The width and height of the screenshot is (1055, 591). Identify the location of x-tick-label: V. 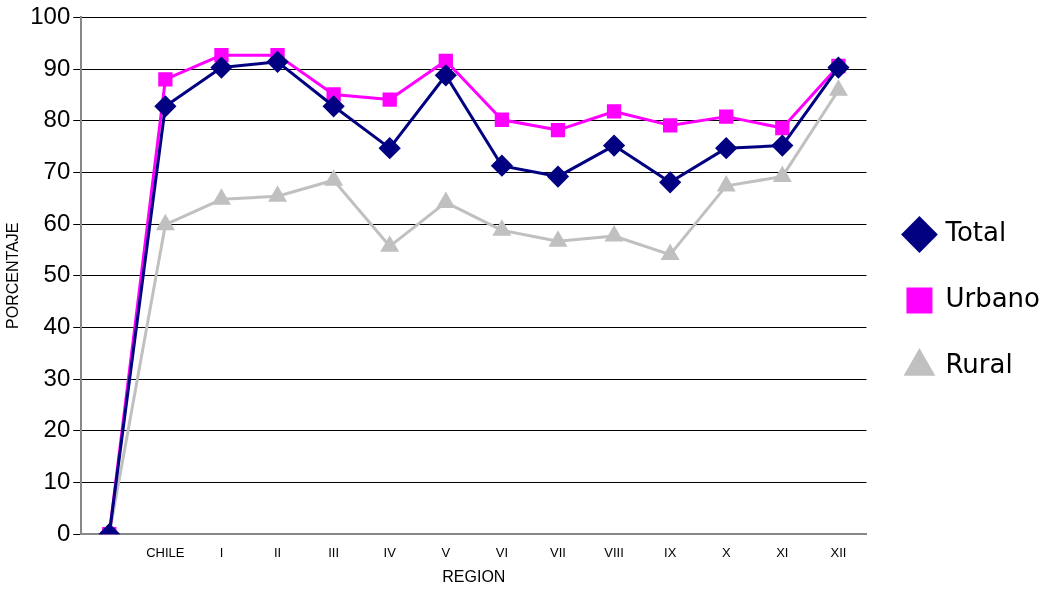
(446, 552).